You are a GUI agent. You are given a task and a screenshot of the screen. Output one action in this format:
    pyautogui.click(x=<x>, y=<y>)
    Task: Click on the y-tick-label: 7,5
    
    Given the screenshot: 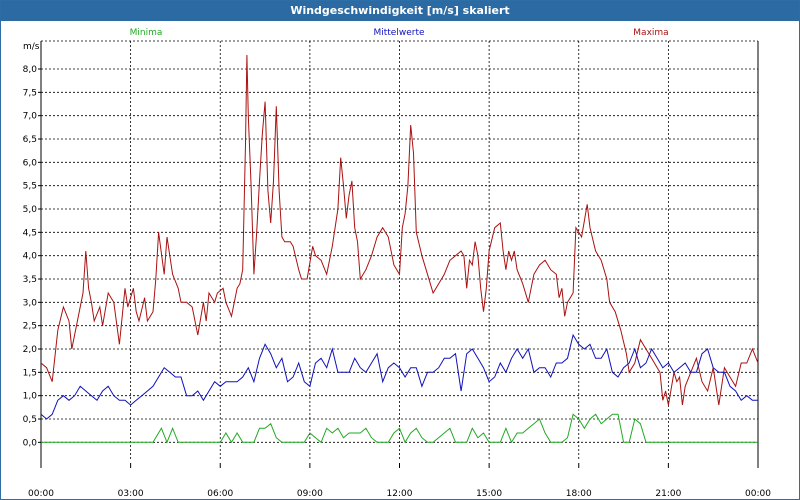 What is the action you would take?
    pyautogui.click(x=30, y=93)
    